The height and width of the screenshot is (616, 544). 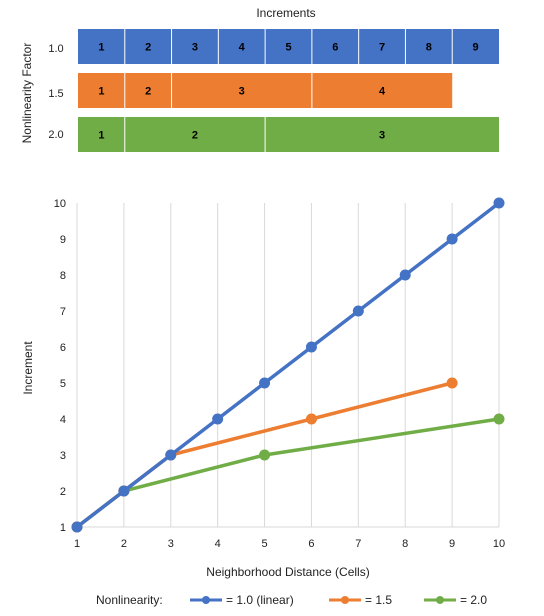 What do you see at coordinates (473, 600) in the screenshot?
I see `legend-label: = 2.0` at bounding box center [473, 600].